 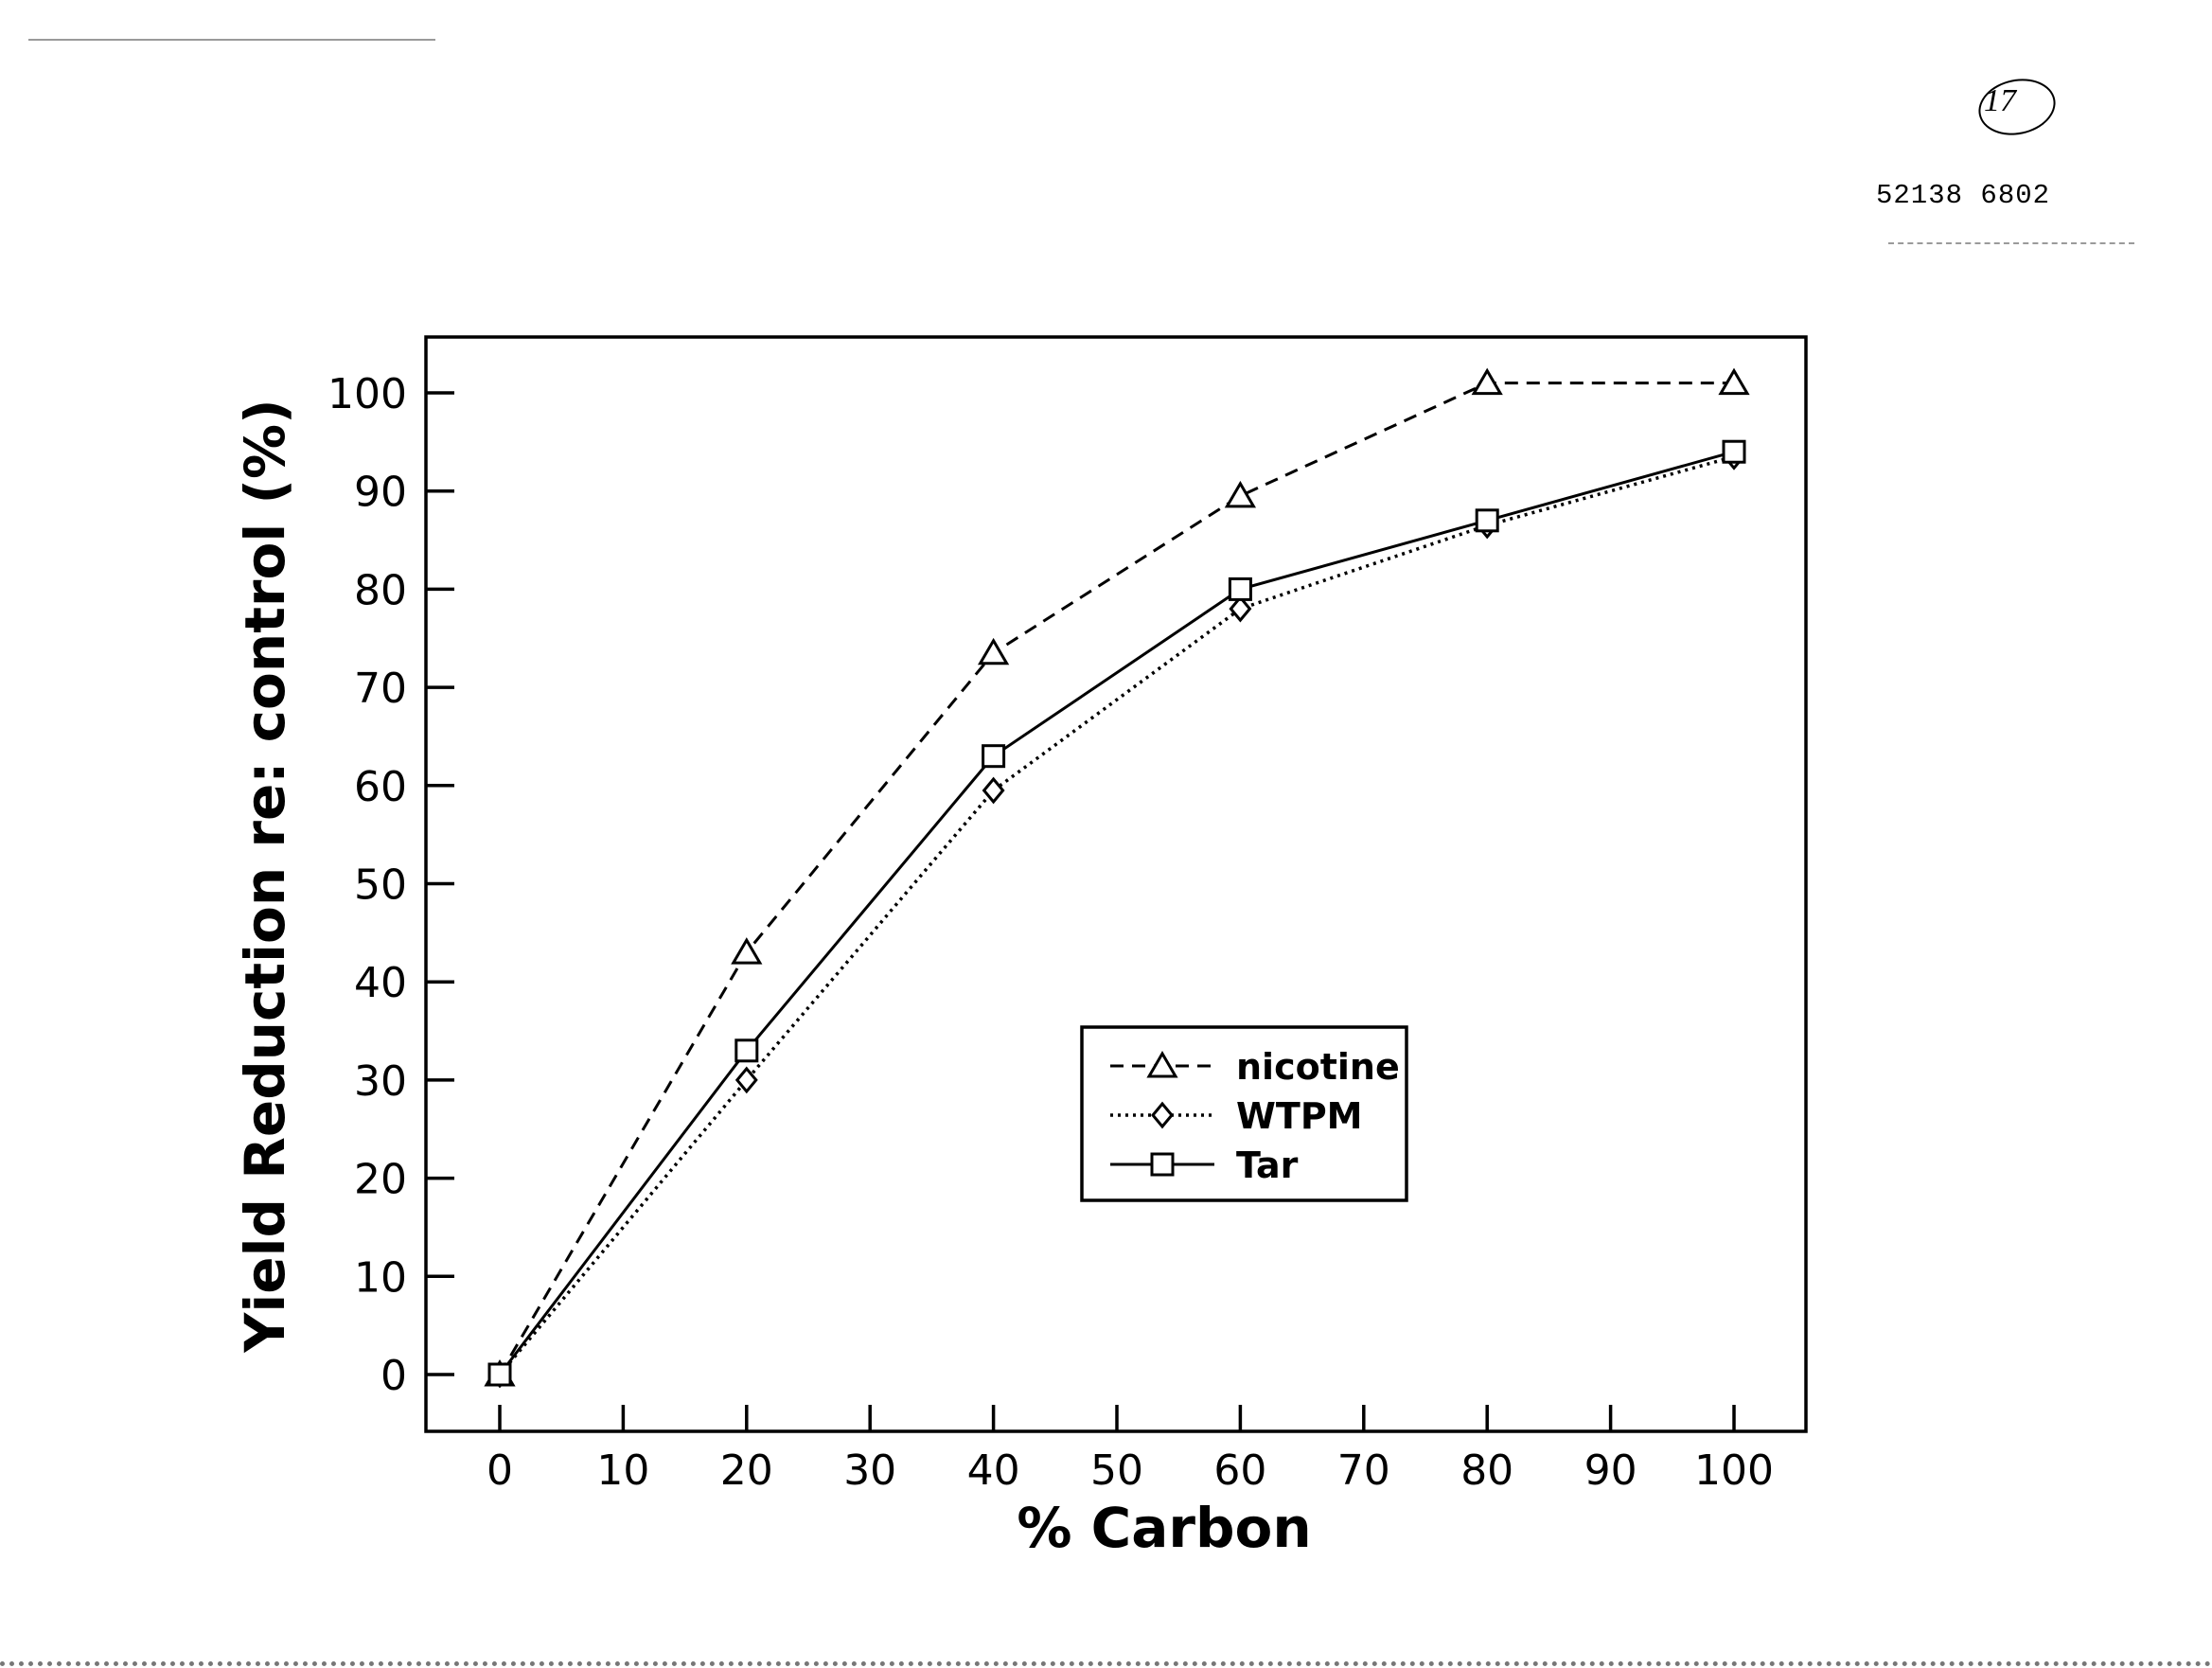 What do you see at coordinates (1162, 1164) in the screenshot?
I see `legend-marker-tar` at bounding box center [1162, 1164].